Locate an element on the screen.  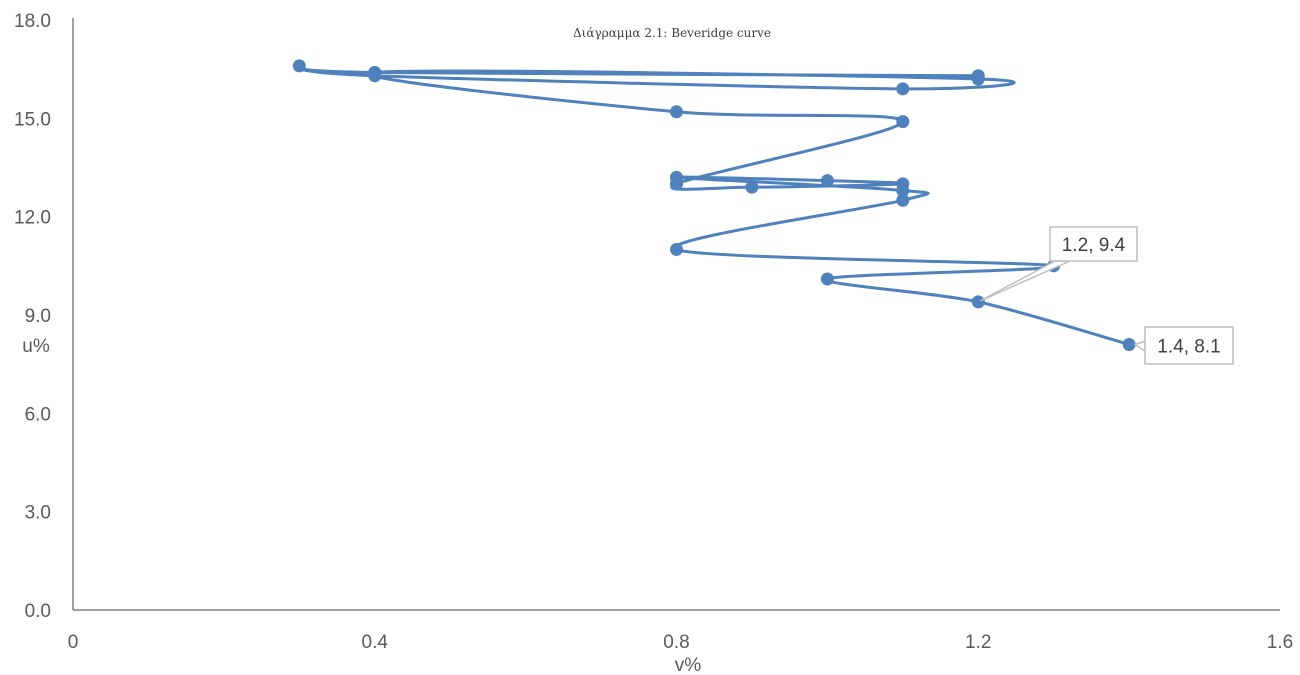
x-tick-label: 0 is located at coordinates (73, 642).